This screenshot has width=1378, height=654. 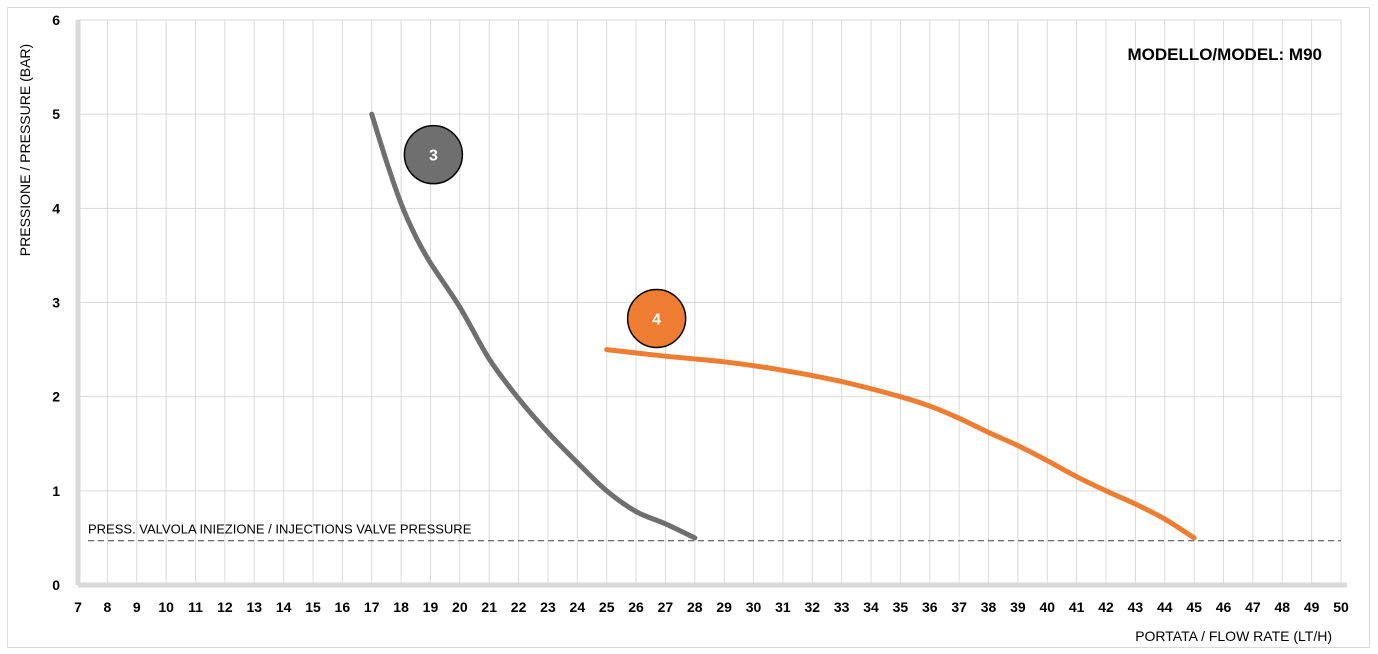 I want to click on x-tick-43: 43, so click(x=1136, y=607).